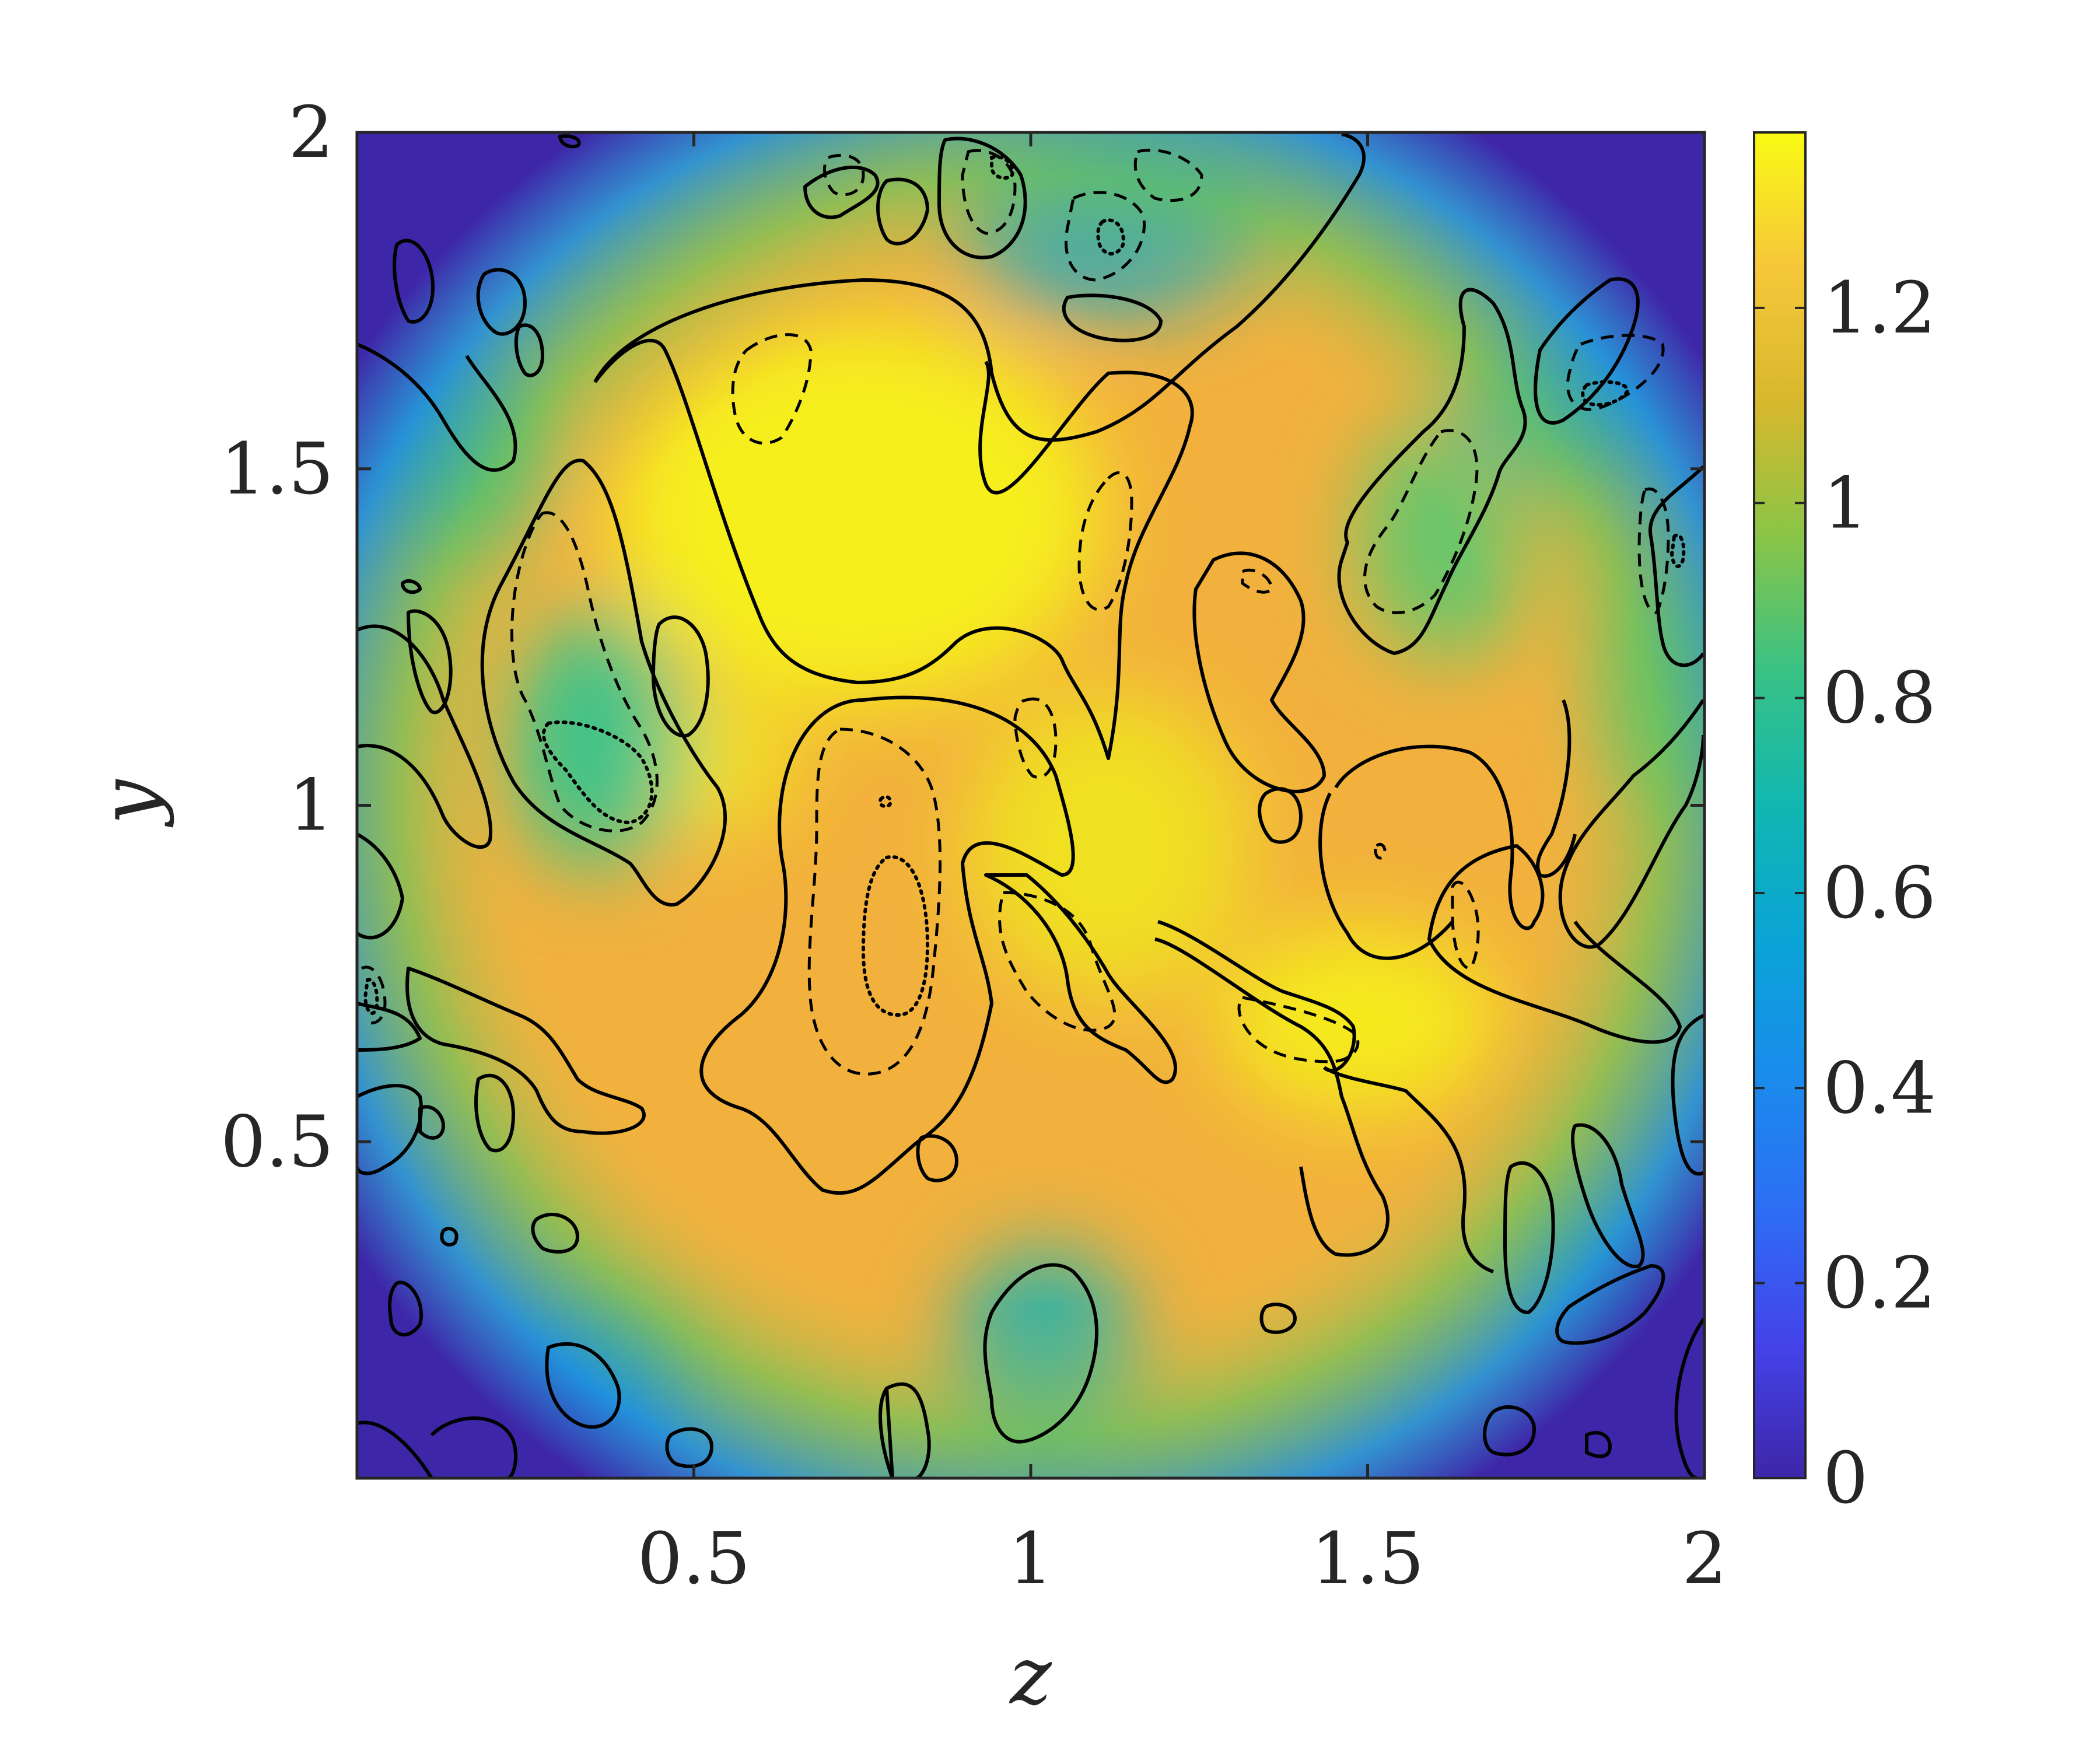 The width and height of the screenshot is (2100, 1750). Describe the element at coordinates (1880, 698) in the screenshot. I see `colorbar-tick-label: 0.8` at that location.